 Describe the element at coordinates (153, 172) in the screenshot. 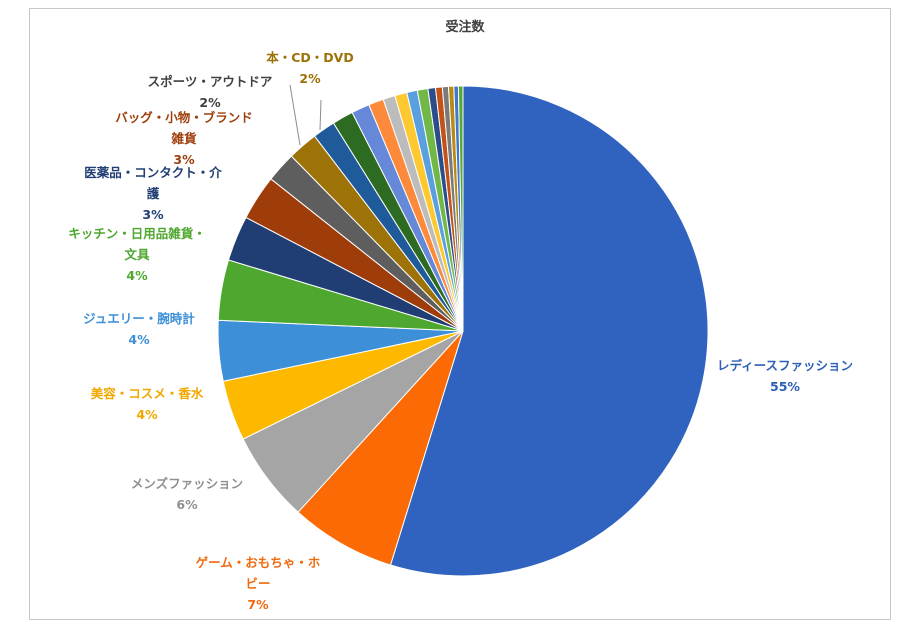

I see `slice-category-label: 医薬品・コンタクト・介` at that location.